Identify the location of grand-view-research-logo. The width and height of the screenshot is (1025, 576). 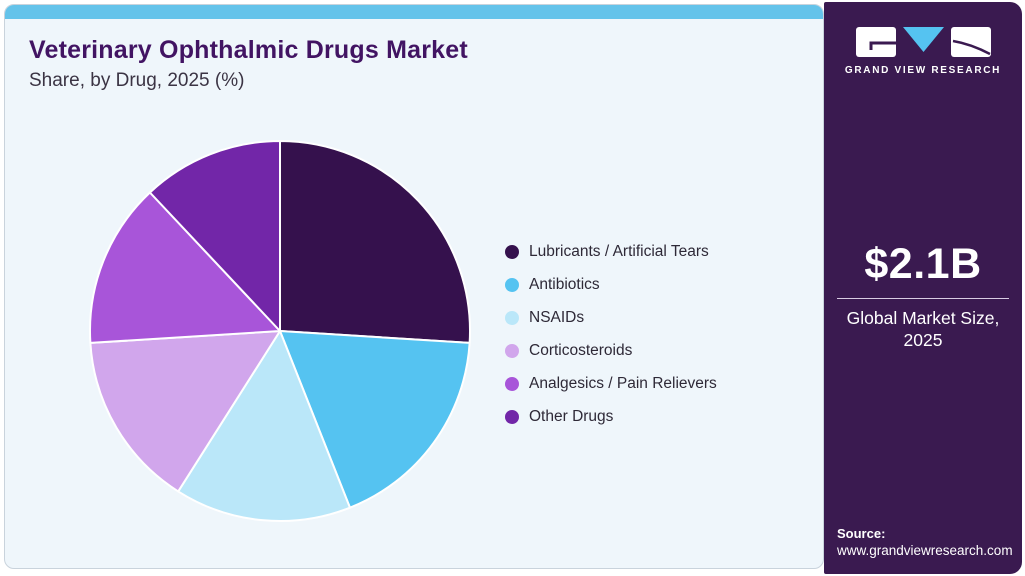
(923, 42).